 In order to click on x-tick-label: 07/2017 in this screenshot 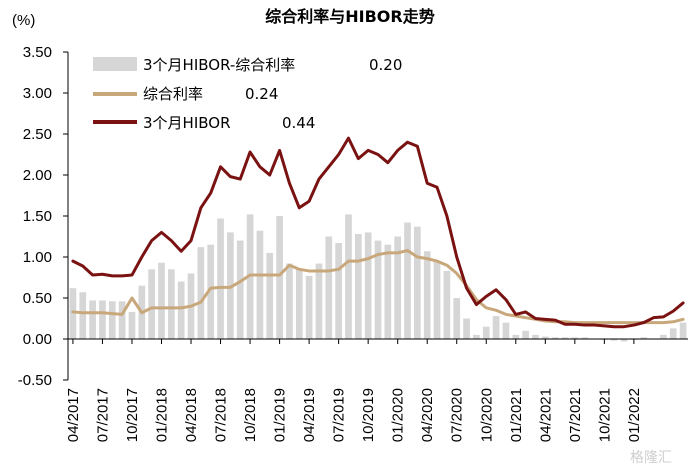, I will do `click(102, 415)`.